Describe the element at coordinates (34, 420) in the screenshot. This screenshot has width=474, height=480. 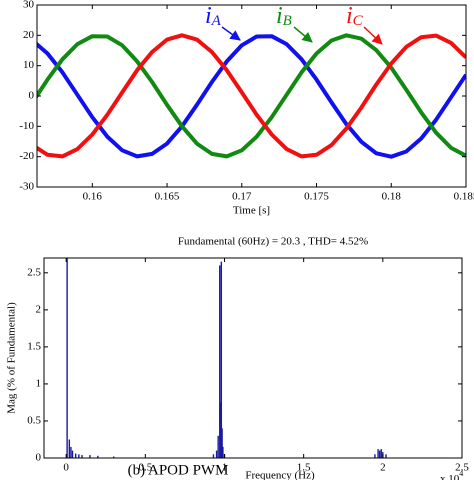
I see `y-tick-label: 0.5` at that location.